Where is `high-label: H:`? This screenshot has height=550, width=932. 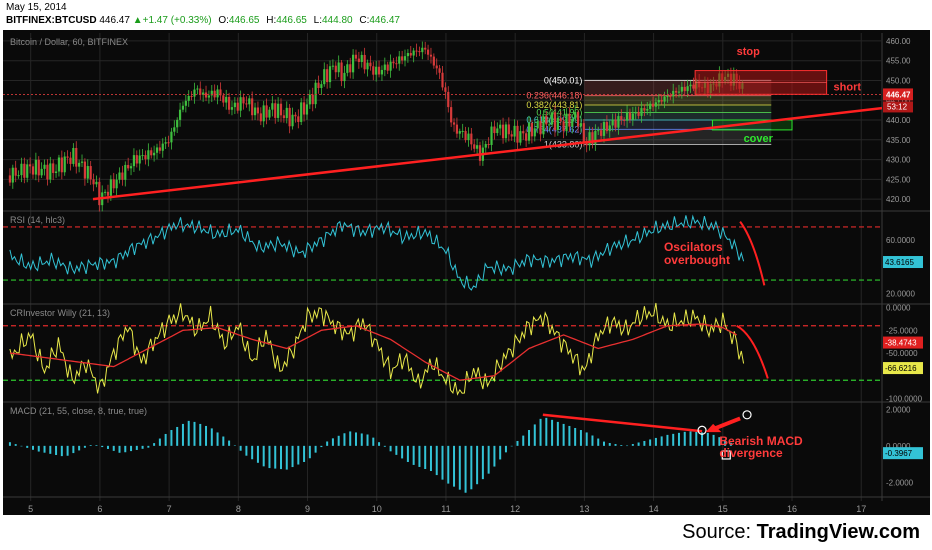
high-label: H: is located at coordinates (271, 20).